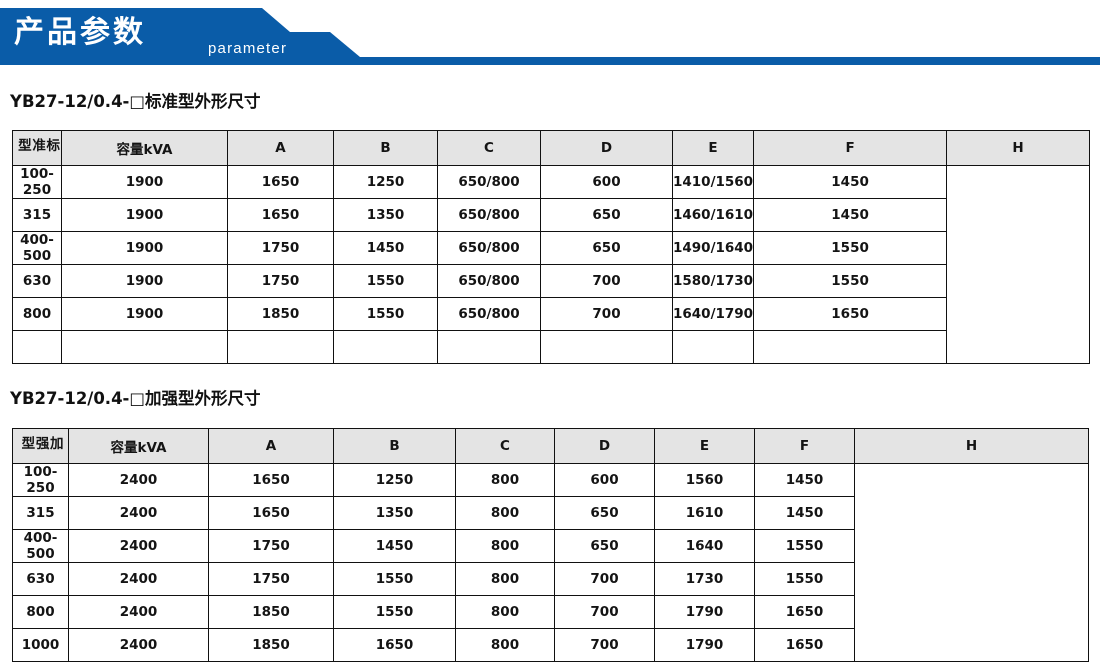 Image resolution: width=1100 pixels, height=672 pixels. I want to click on row-label-standard-text: 标准型, so click(37, 146).